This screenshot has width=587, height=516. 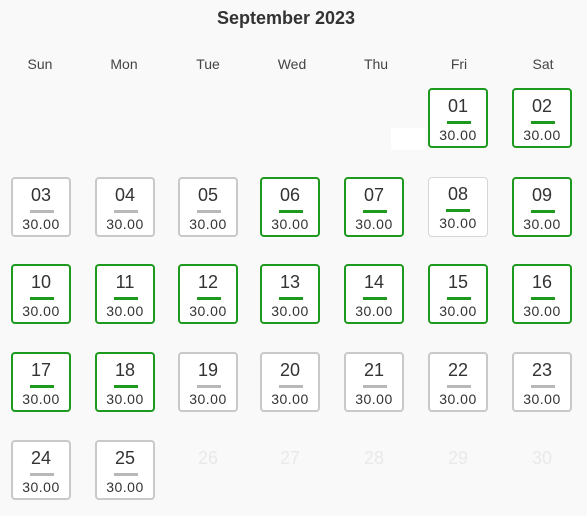 I want to click on day-cell-07: 07 30.00, so click(x=374, y=207).